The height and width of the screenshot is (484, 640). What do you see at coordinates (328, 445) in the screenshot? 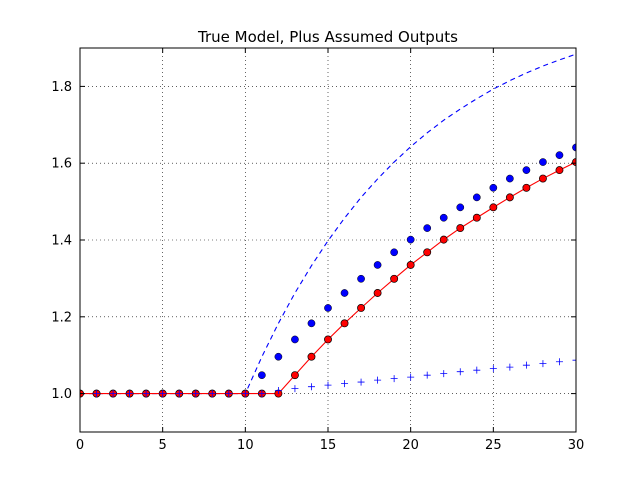
I see `x-tick-label: 15` at bounding box center [328, 445].